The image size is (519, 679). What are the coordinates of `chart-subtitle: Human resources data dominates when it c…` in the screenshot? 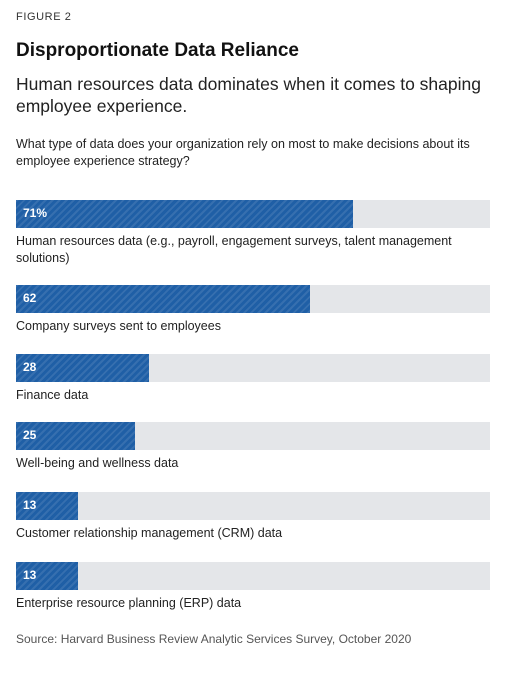 It's located at (248, 95).